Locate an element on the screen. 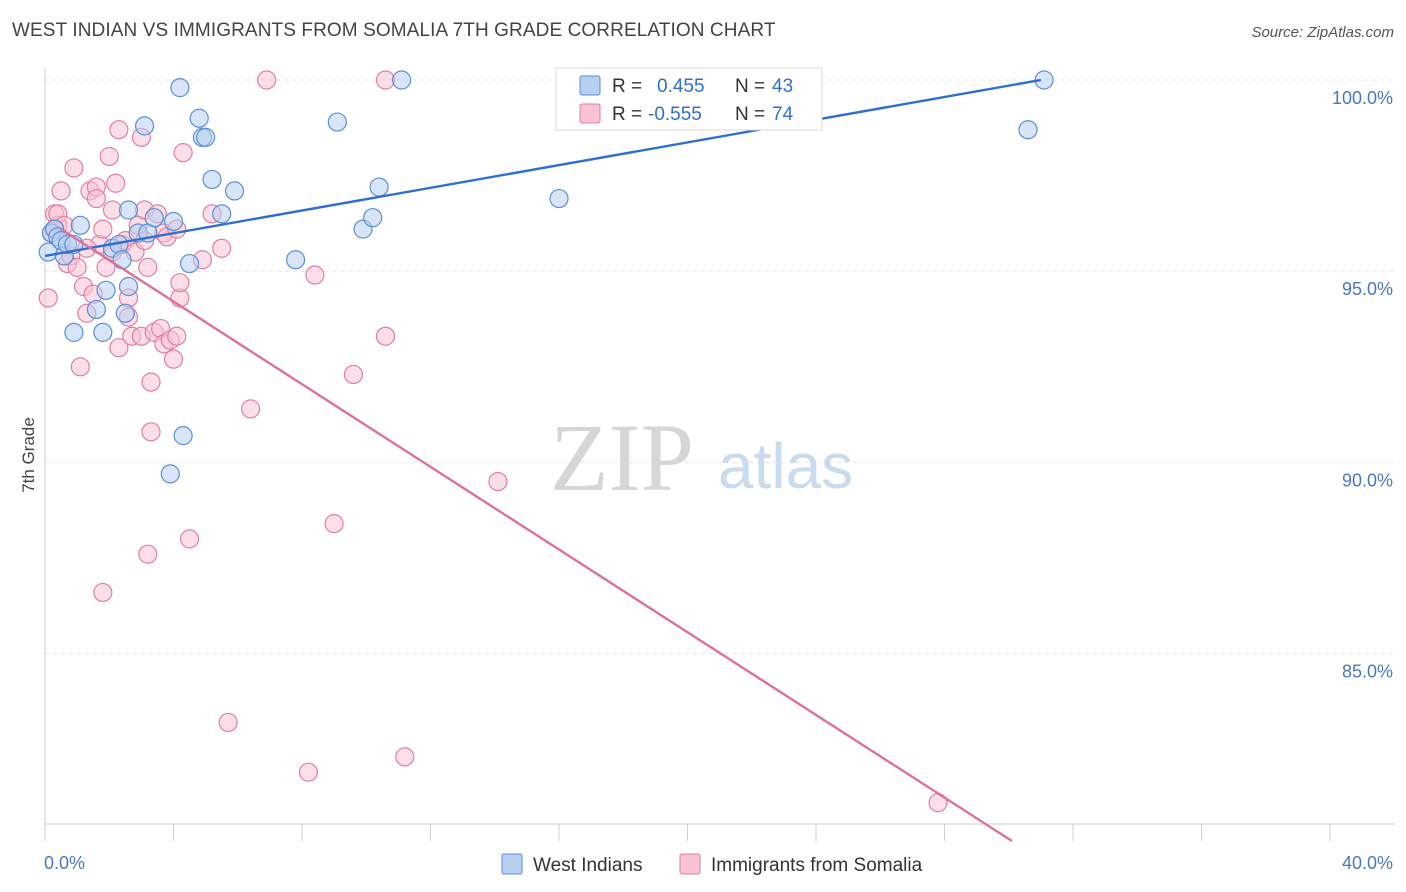 The image size is (1406, 892). x-tick-label-min: 0.0% is located at coordinates (64, 863).